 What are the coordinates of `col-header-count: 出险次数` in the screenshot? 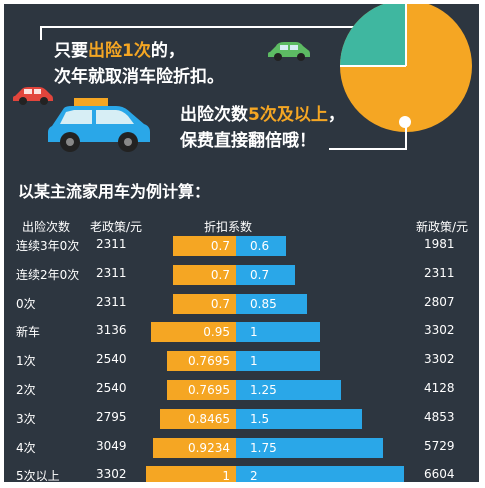 It's located at (46, 227).